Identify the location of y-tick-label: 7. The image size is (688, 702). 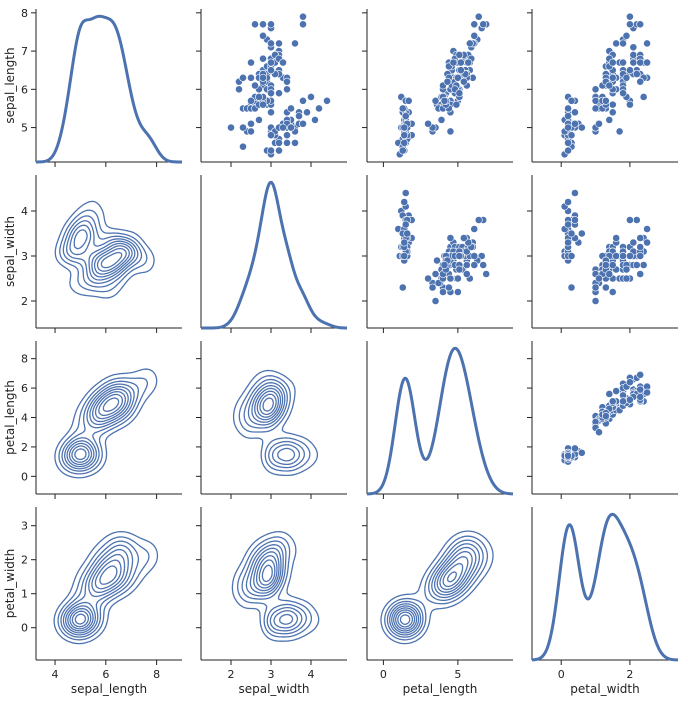
(24, 51).